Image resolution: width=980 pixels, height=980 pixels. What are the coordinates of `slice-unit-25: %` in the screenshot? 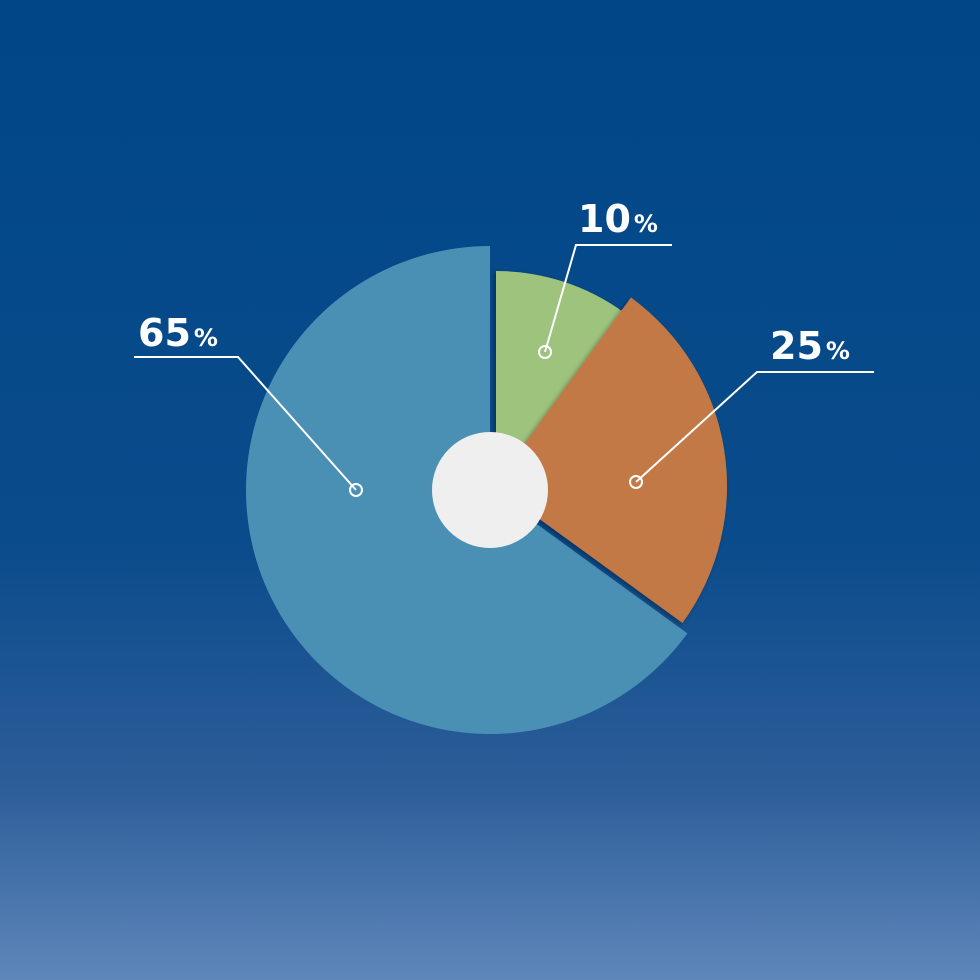 It's located at (838, 351).